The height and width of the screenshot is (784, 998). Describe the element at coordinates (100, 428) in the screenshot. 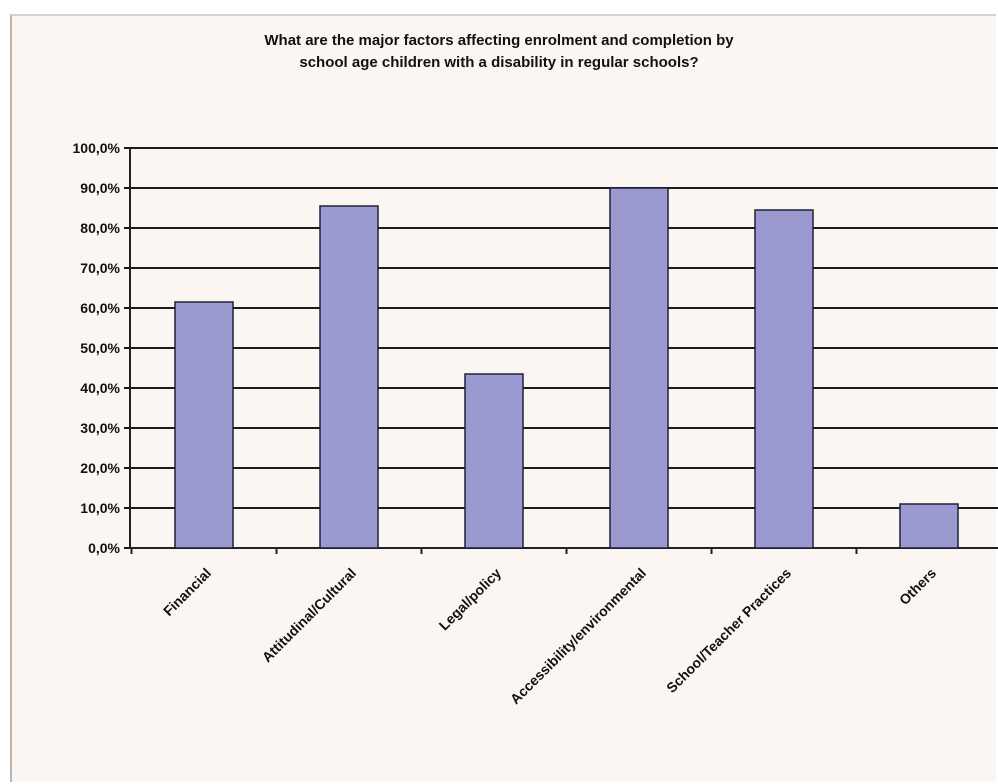

I see `y-tick-label: 30,0%` at that location.